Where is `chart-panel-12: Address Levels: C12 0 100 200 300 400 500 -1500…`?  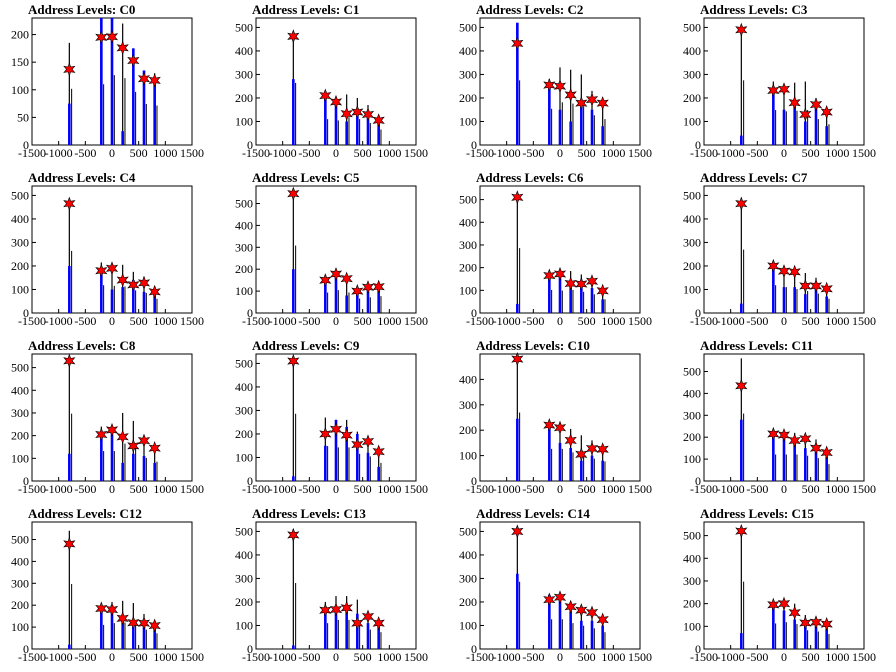 chart-panel-12: Address Levels: C12 0 100 200 300 400 500 -1500… is located at coordinates (112, 588).